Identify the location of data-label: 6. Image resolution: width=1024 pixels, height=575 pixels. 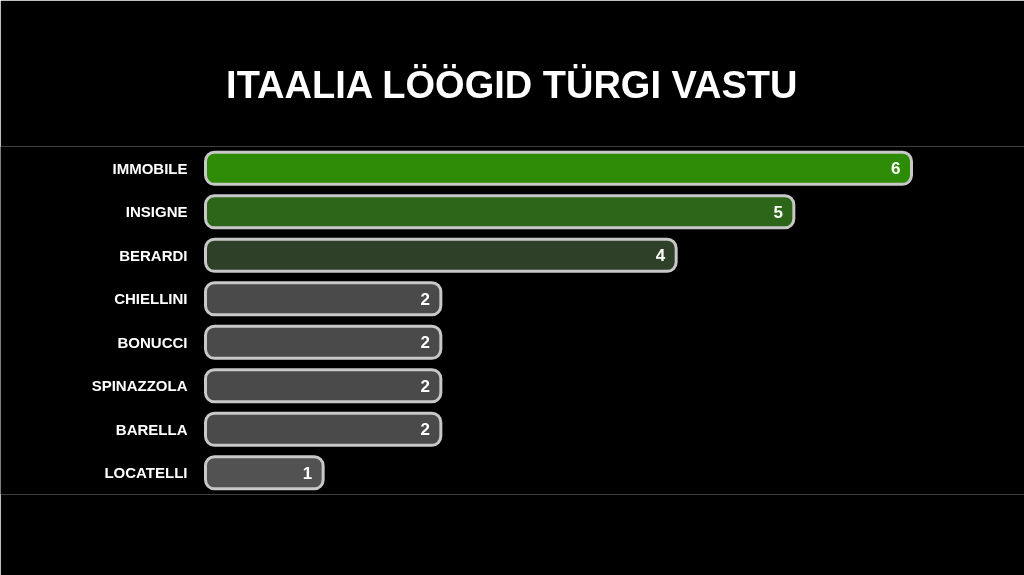
(896, 169).